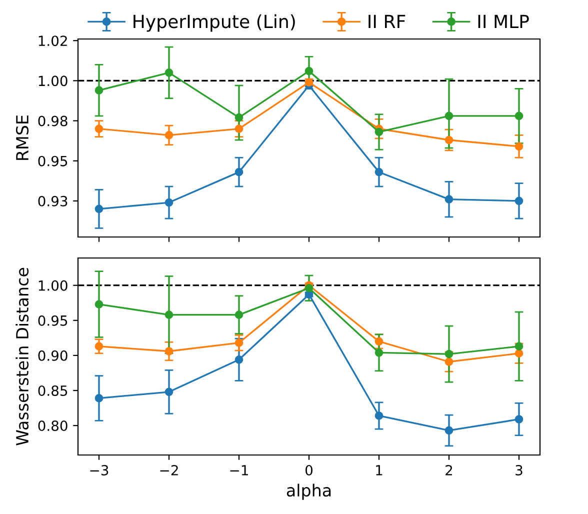 The width and height of the screenshot is (588, 514). What do you see at coordinates (503, 21) in the screenshot?
I see `legend-label: II MLP` at bounding box center [503, 21].